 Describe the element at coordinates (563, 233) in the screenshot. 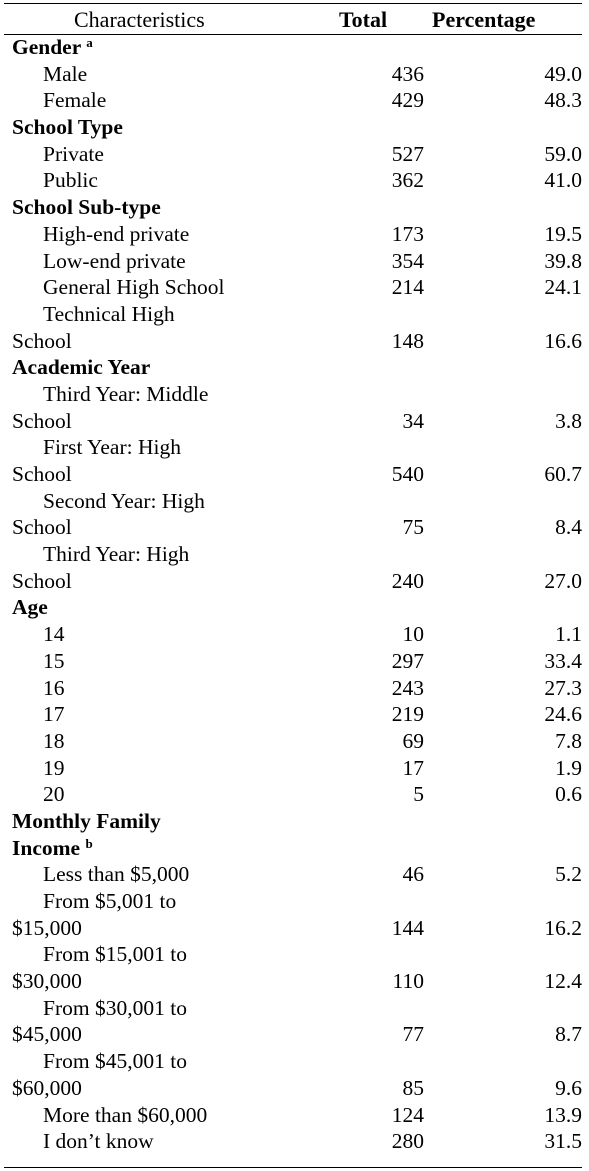

I see `percentage-cell: 19.5` at that location.